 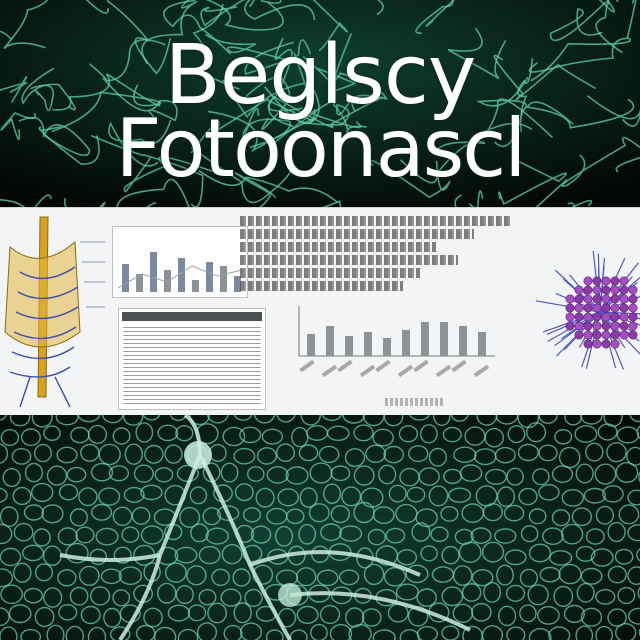 What do you see at coordinates (396, 342) in the screenshot?
I see `bar-chart-main-icon` at bounding box center [396, 342].